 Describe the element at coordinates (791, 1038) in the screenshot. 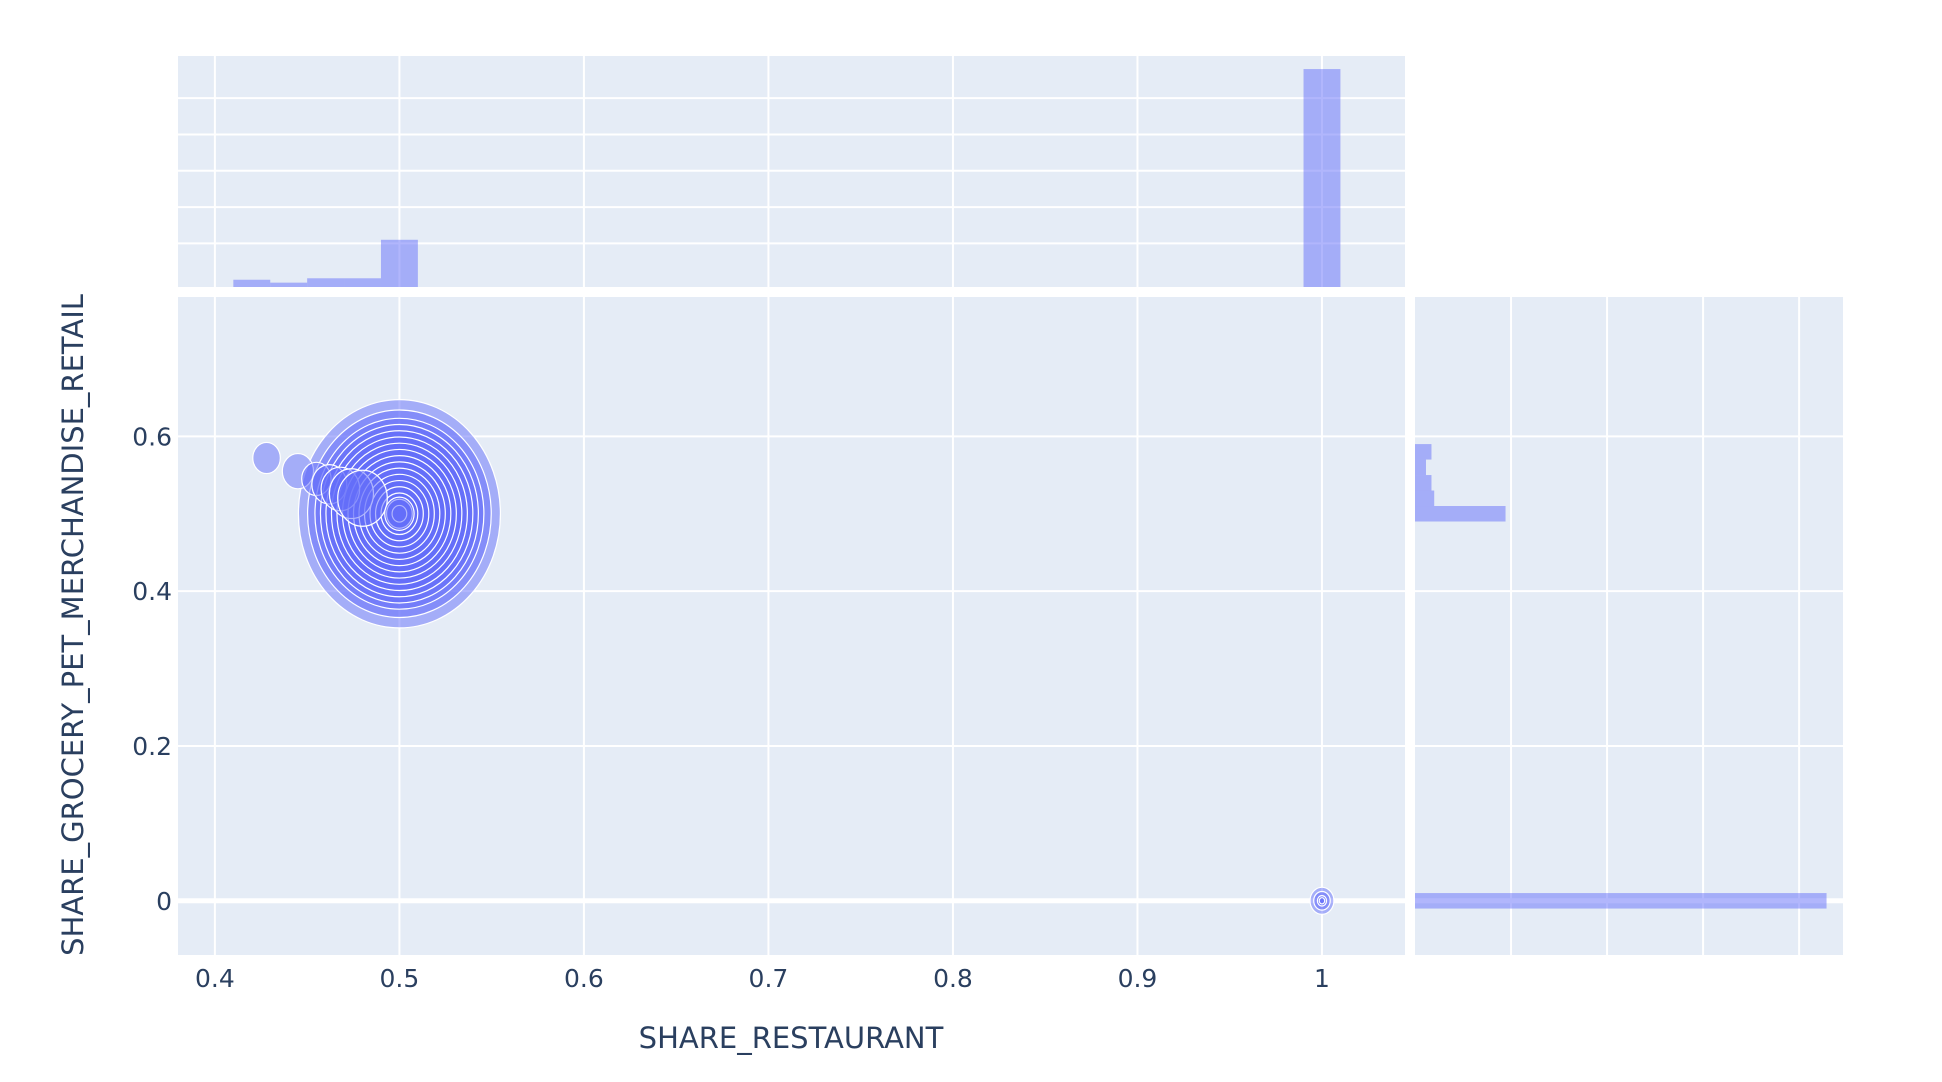

I see `x-axis-title: SHARE_RESTAURANT` at that location.